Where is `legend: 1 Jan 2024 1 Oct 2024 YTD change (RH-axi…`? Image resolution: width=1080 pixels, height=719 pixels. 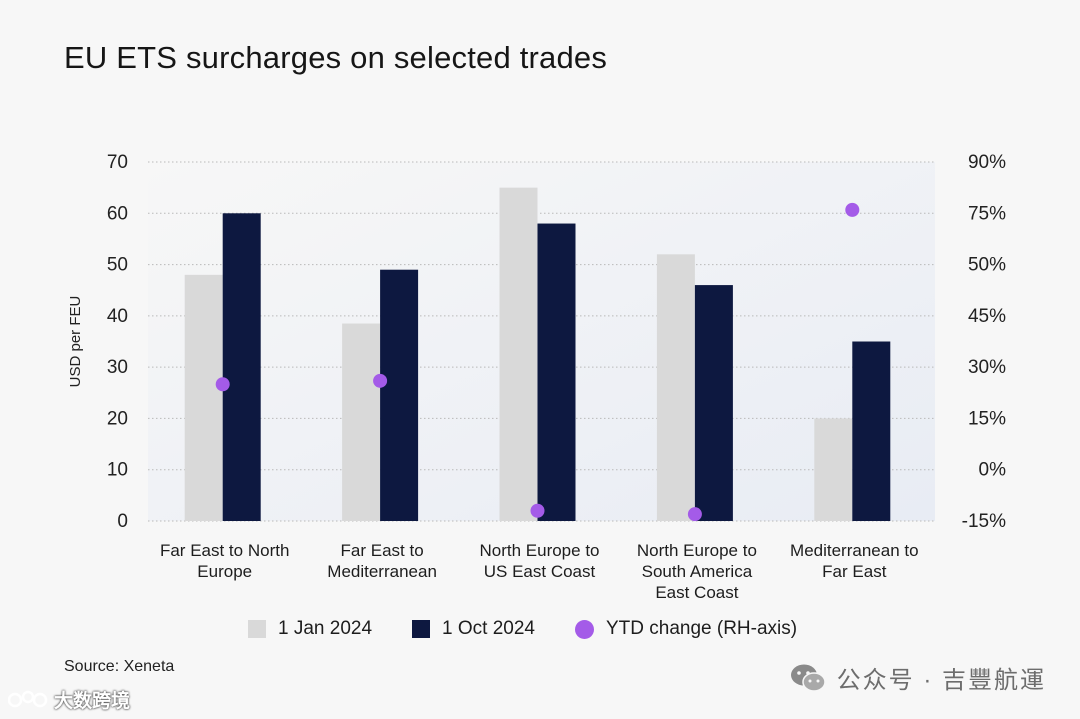
legend: 1 Jan 2024 1 Oct 2024 YTD change (RH-axi… is located at coordinates (542, 629).